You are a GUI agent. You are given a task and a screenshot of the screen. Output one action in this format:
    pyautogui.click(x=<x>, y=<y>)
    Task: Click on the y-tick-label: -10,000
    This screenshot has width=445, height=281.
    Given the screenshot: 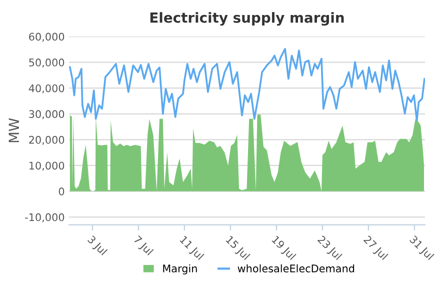 What is the action you would take?
    pyautogui.click(x=44, y=217)
    